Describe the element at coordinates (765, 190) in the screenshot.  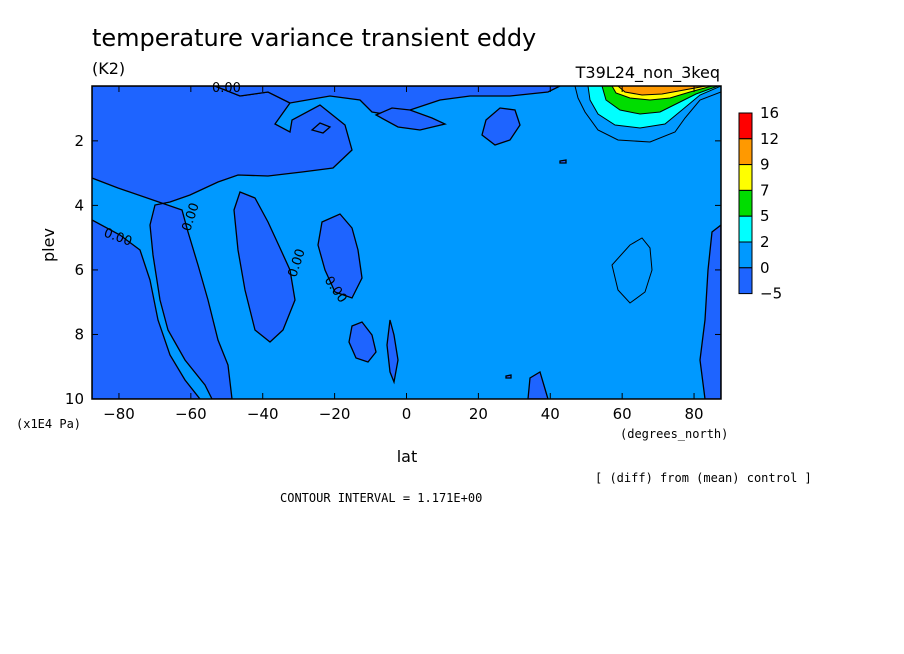
I see `colorbar-label: 7` at that location.